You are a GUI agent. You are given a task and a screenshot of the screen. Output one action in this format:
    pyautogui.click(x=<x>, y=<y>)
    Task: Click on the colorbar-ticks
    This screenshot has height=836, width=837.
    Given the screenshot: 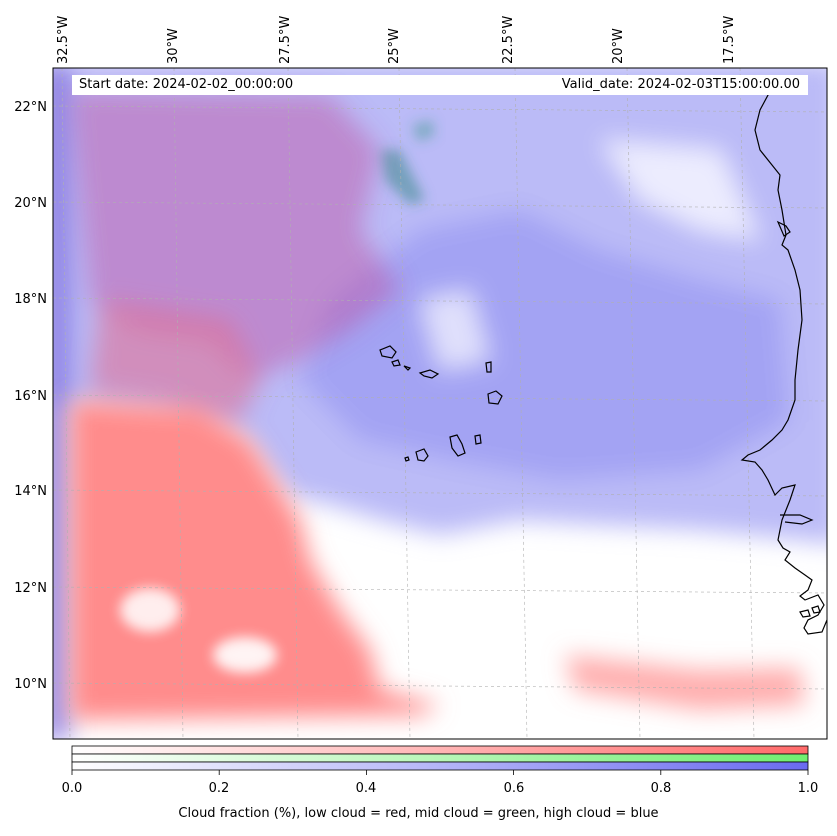 What is the action you would take?
    pyautogui.click(x=440, y=772)
    